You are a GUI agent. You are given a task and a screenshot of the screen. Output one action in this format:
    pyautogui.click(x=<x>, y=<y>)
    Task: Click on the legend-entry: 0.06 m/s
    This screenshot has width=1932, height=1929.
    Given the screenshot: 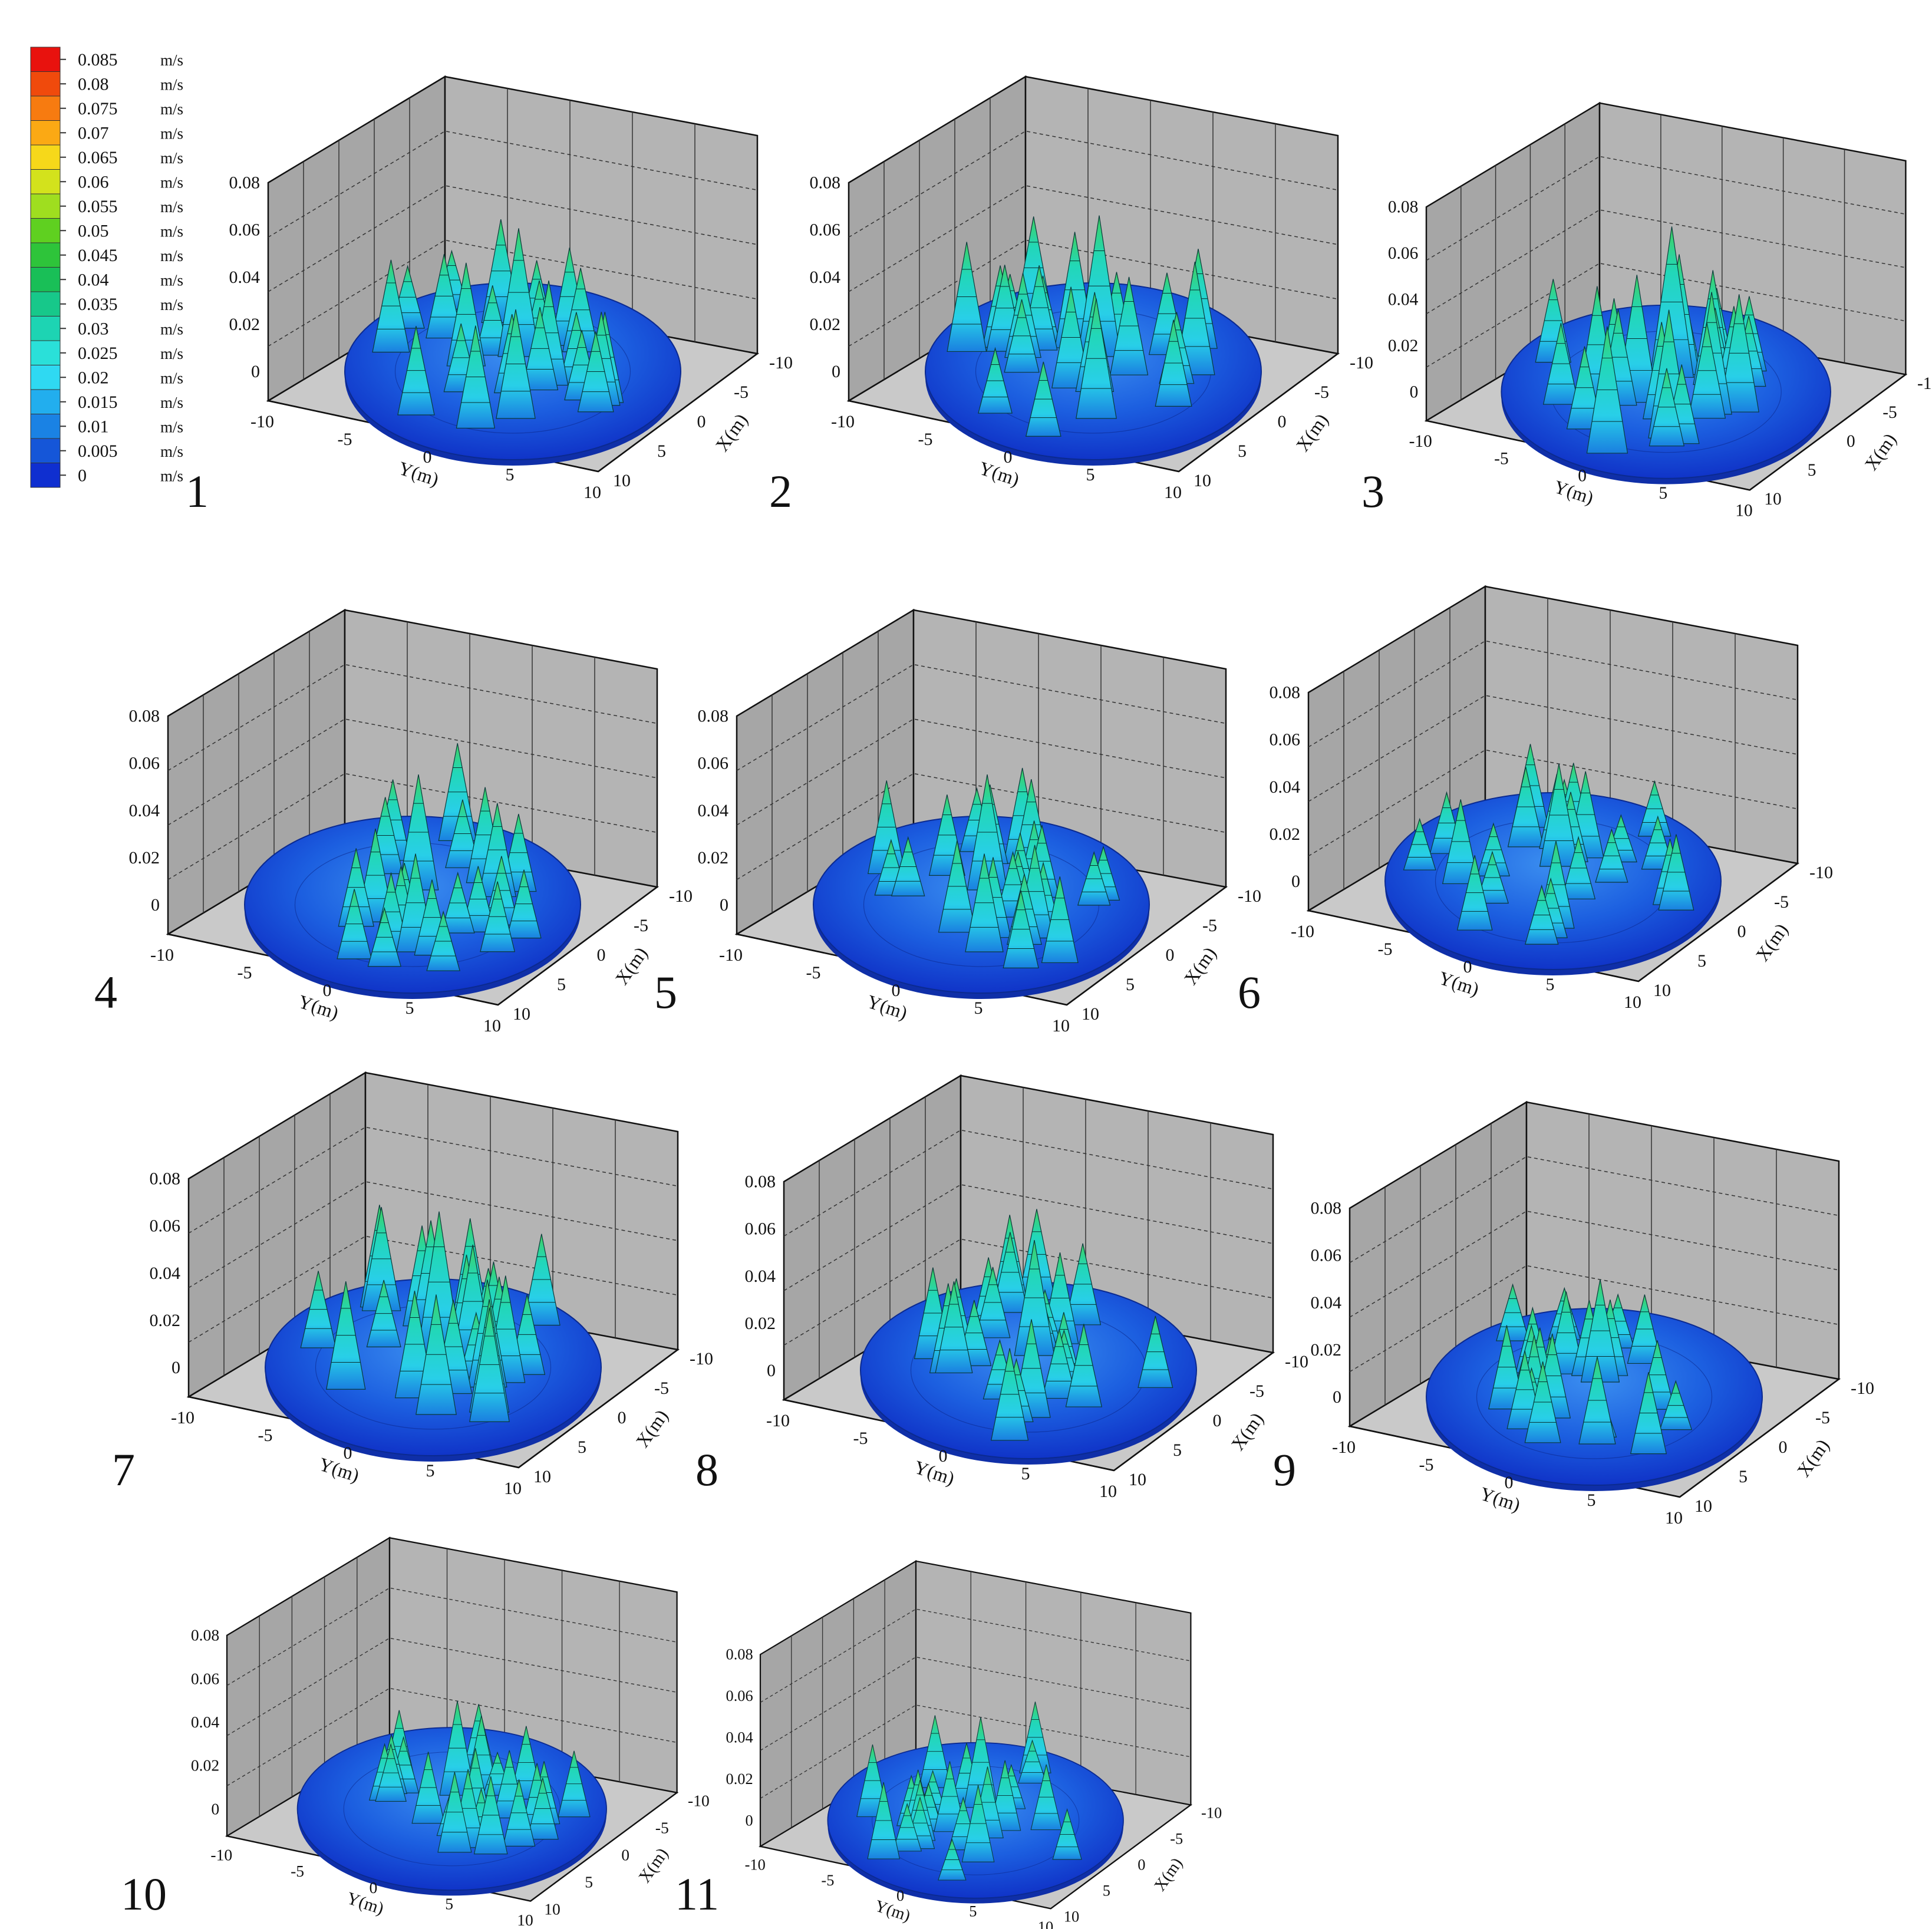 What is the action you would take?
    pyautogui.click(x=106, y=181)
    